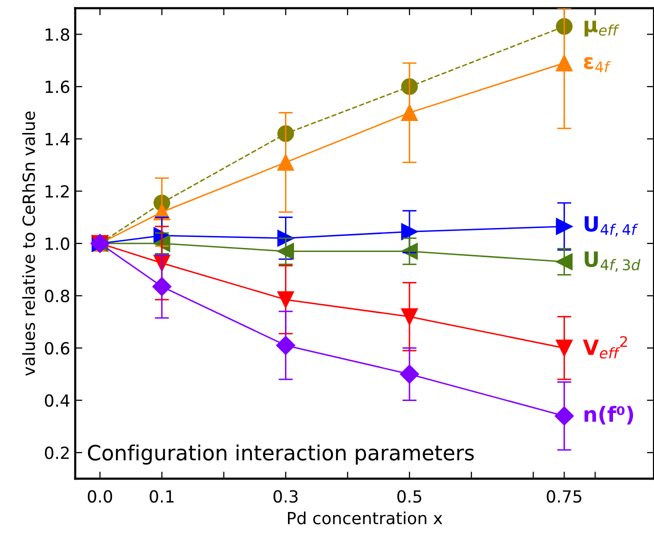  Describe the element at coordinates (286, 496) in the screenshot. I see `x-tick-label: 0.3` at that location.